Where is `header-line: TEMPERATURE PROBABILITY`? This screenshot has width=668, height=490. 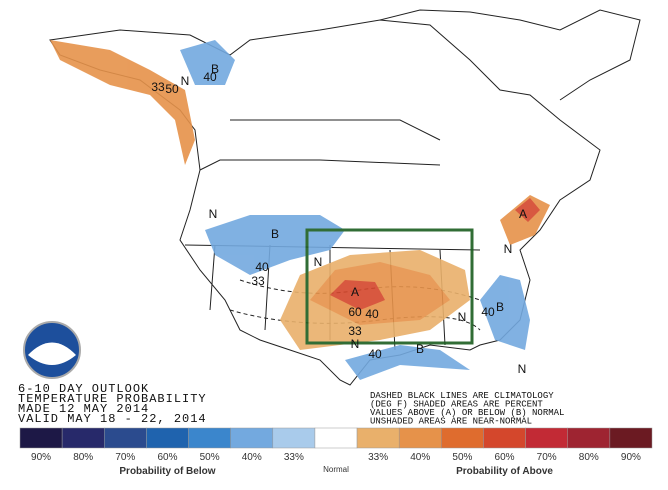
header-line: TEMPERATURE PROBABILITY is located at coordinates (112, 399).